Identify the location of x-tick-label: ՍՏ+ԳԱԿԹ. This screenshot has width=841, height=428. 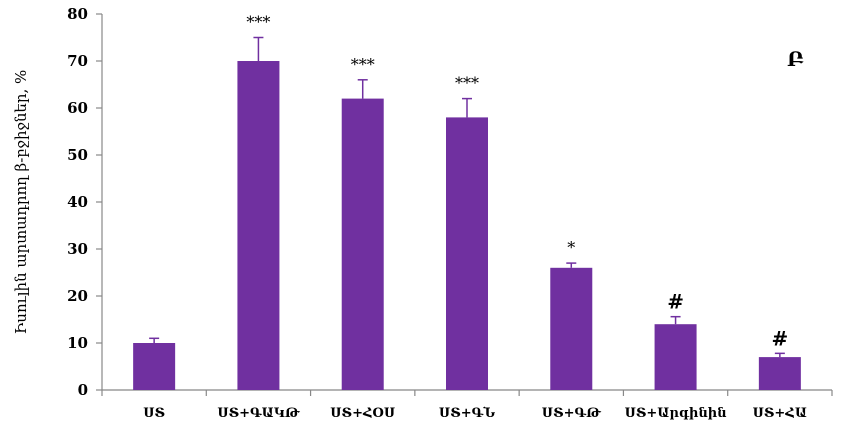
(259, 413).